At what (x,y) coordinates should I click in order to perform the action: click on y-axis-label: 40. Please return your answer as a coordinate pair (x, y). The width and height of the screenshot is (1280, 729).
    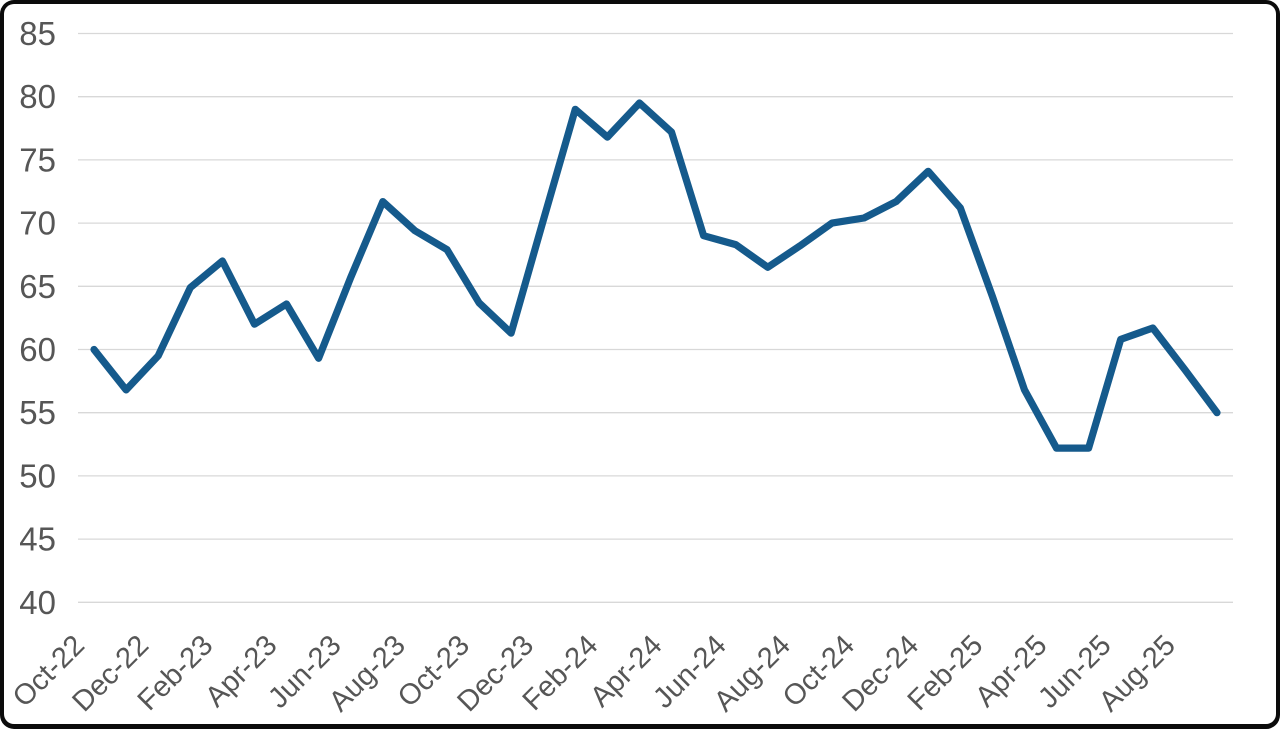
    Looking at the image, I should click on (37, 602).